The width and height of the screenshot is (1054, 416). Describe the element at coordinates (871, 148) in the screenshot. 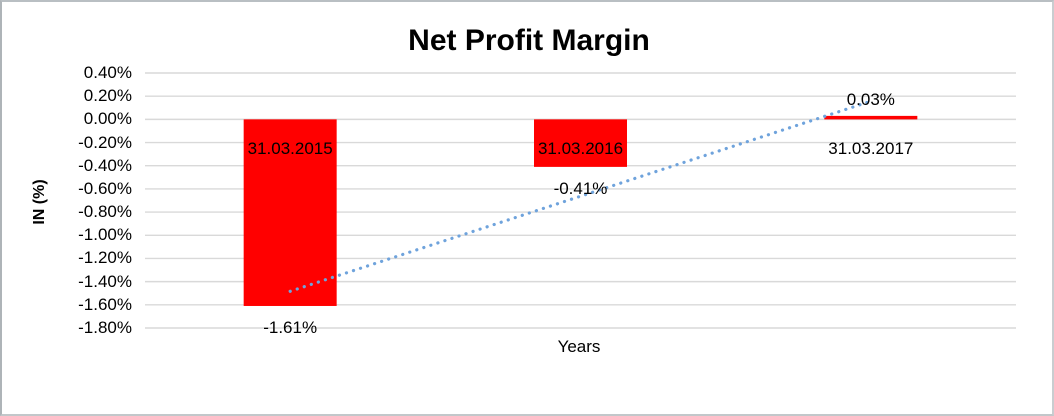

I see `category-label: 31.03.2017` at that location.